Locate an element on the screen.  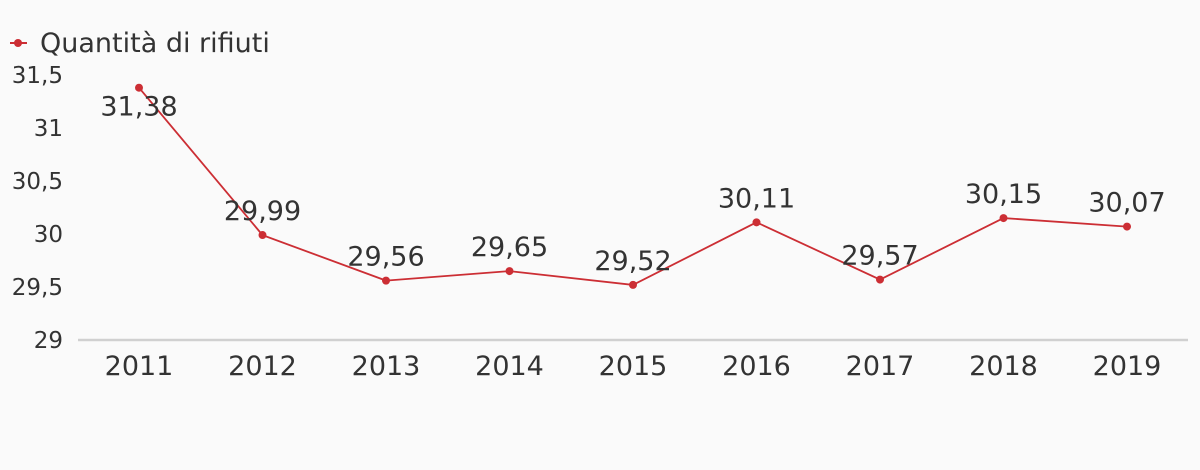
x-tick-label: 2016 is located at coordinates (756, 366).